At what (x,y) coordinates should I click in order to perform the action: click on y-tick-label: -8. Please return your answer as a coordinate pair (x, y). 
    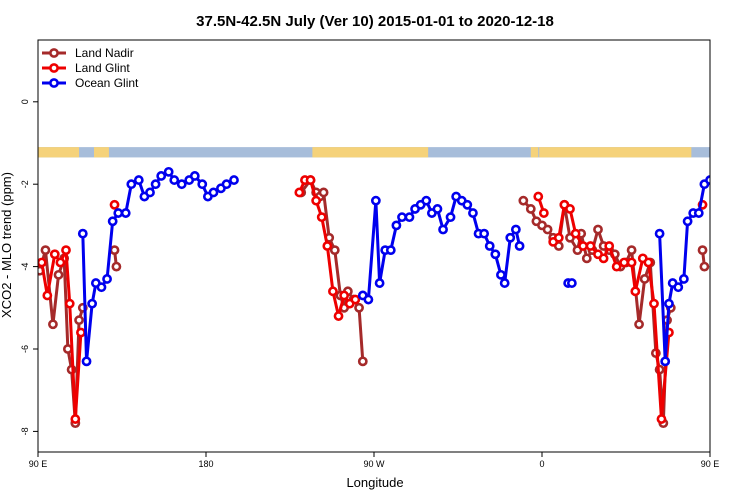
    Looking at the image, I should click on (25, 431).